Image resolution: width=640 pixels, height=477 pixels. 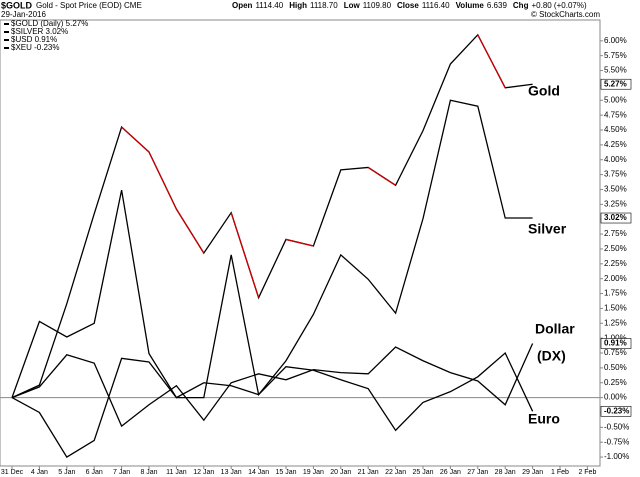 What do you see at coordinates (422, 472) in the screenshot?
I see `x-tick-label: 25 Jan` at bounding box center [422, 472].